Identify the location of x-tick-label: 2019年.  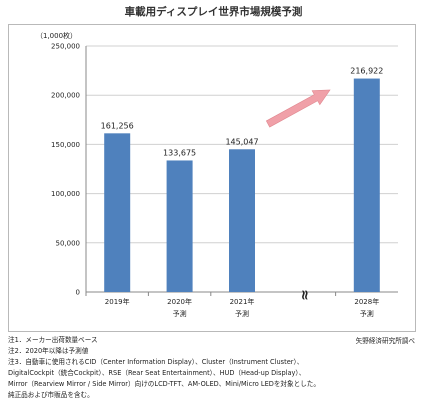
(117, 301).